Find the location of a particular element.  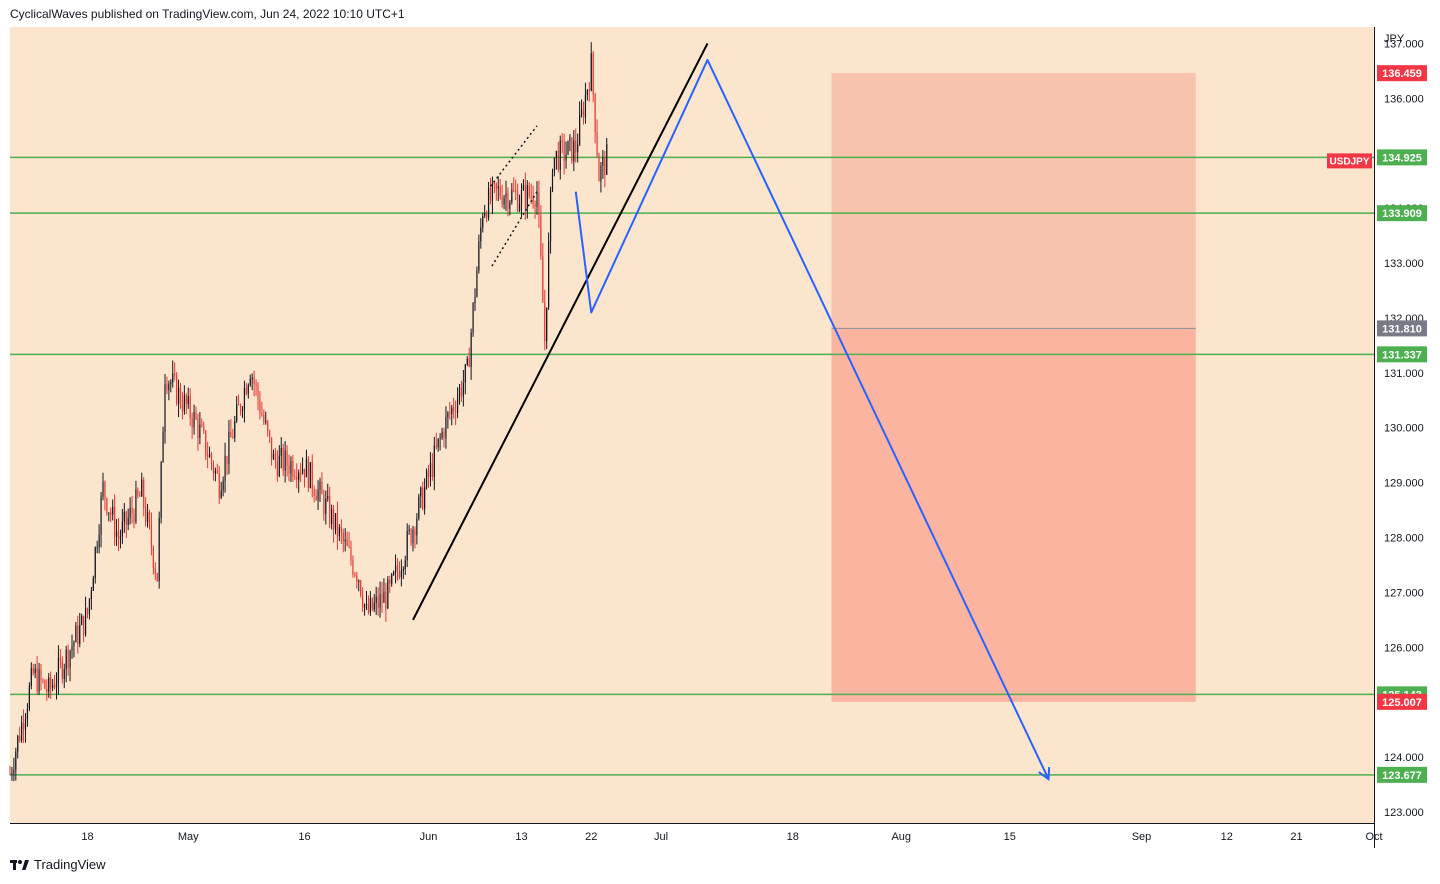

price-tick-label: 136.000 is located at coordinates (1404, 99).